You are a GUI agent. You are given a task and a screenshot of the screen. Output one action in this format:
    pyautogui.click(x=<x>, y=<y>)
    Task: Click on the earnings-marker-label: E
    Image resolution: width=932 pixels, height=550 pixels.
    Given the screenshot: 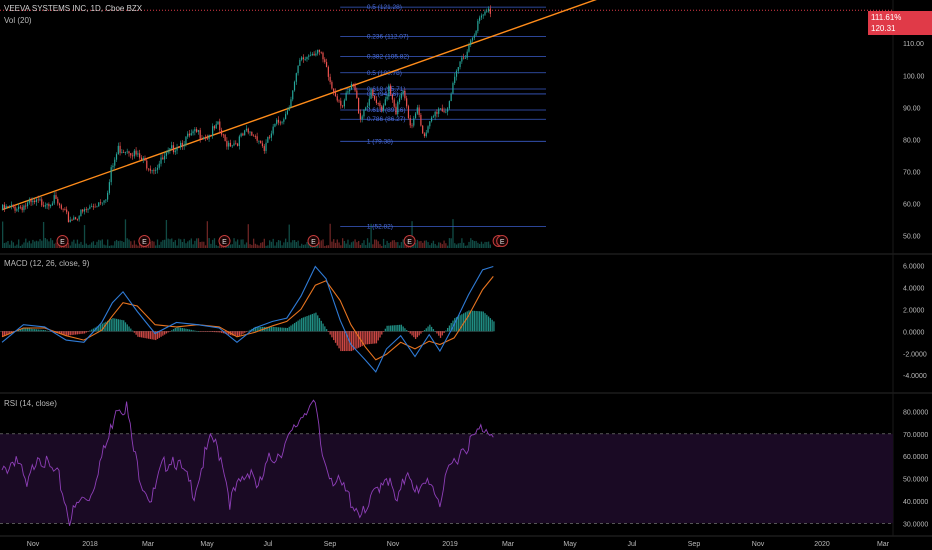 What is the action you would take?
    pyautogui.click(x=224, y=242)
    